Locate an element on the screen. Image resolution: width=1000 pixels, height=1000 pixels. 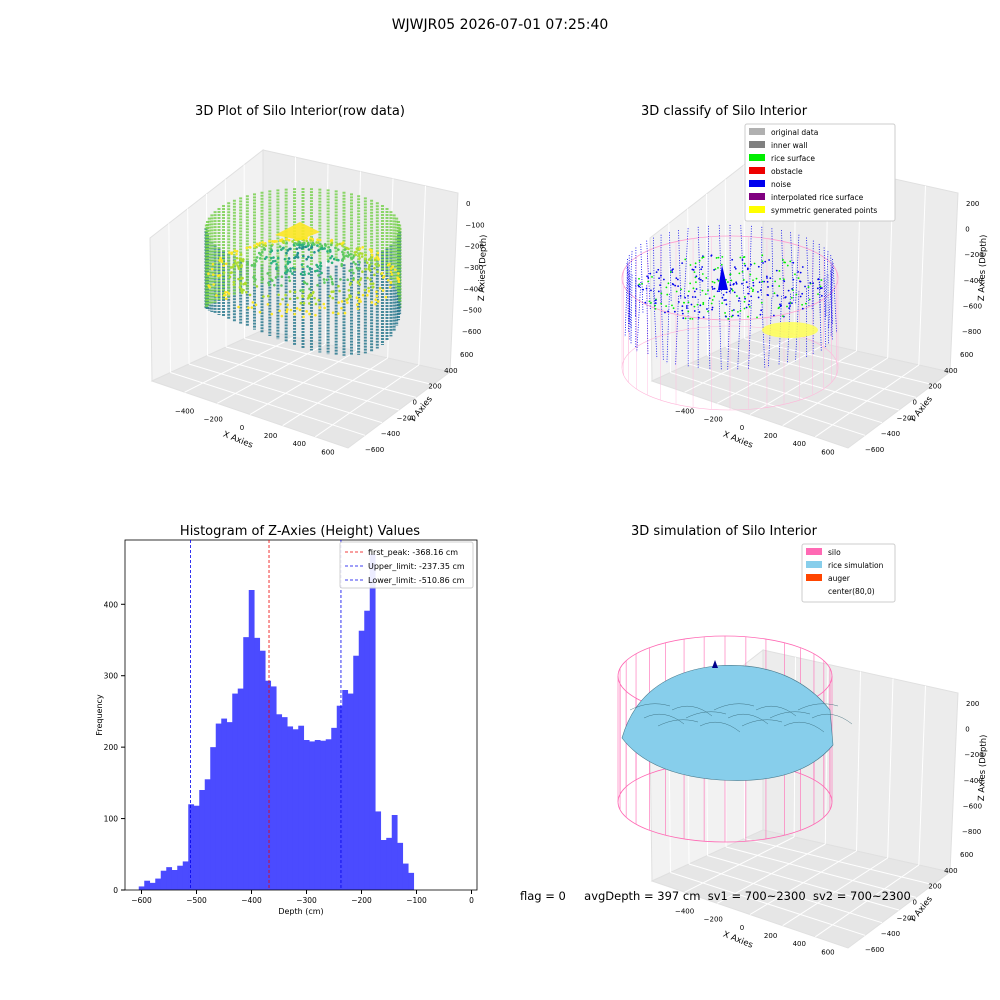
surface-mesh-line is located at coordinates (818, 707).